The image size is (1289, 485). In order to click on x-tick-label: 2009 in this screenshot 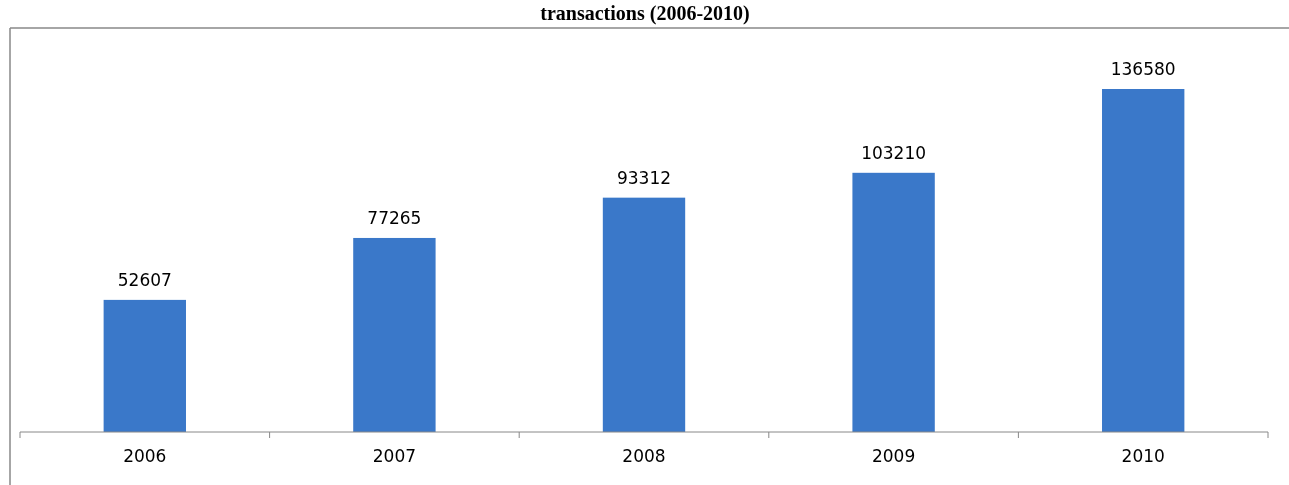, I will do `click(893, 456)`.